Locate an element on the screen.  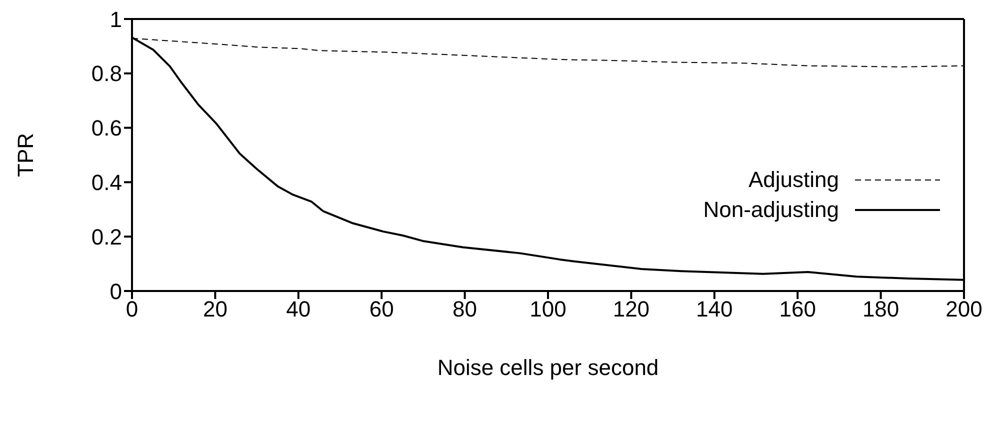
y-tick-label: 0.4 is located at coordinates (106, 183).